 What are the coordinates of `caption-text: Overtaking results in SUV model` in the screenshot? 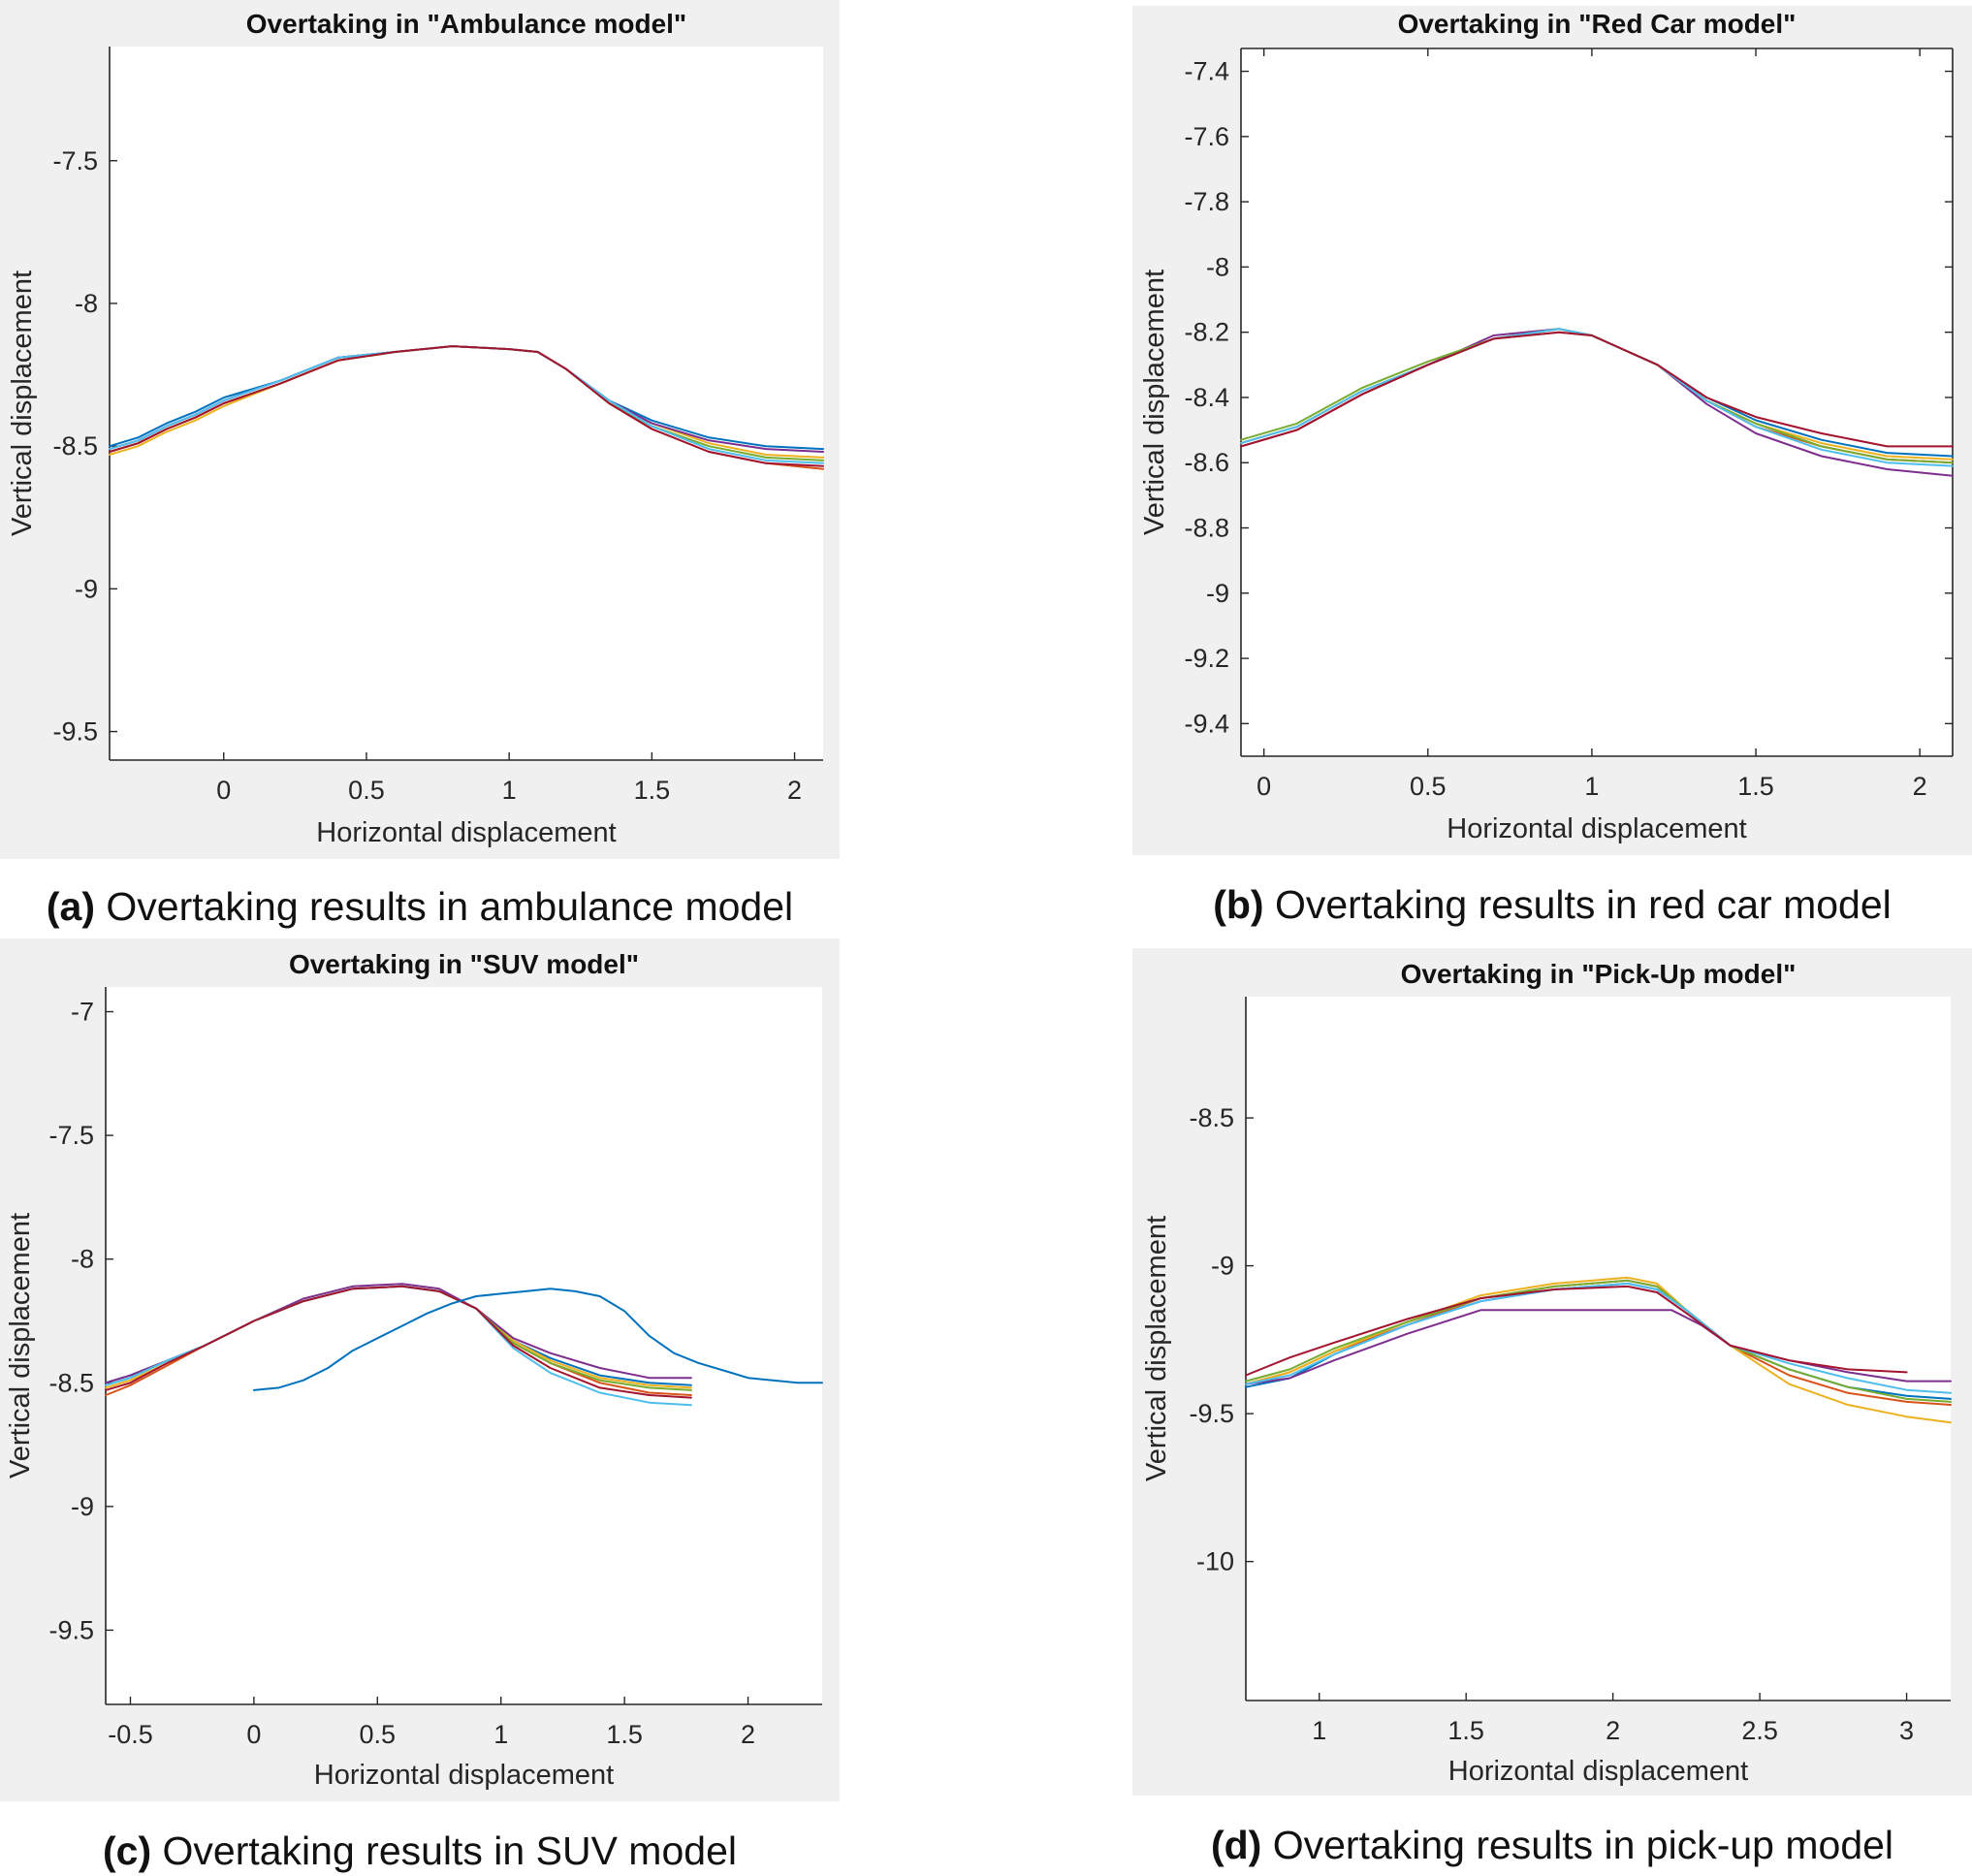 It's located at (444, 1850).